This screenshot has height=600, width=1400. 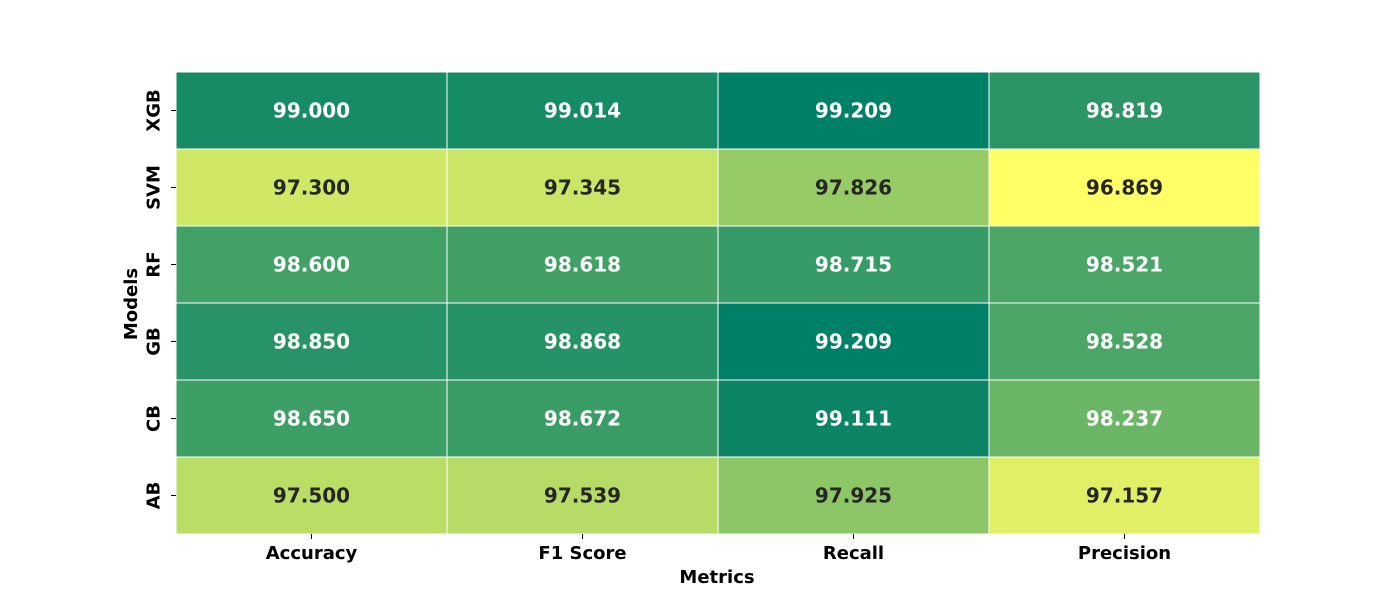 What do you see at coordinates (853, 265) in the screenshot?
I see `cell-annotation: 98.715` at bounding box center [853, 265].